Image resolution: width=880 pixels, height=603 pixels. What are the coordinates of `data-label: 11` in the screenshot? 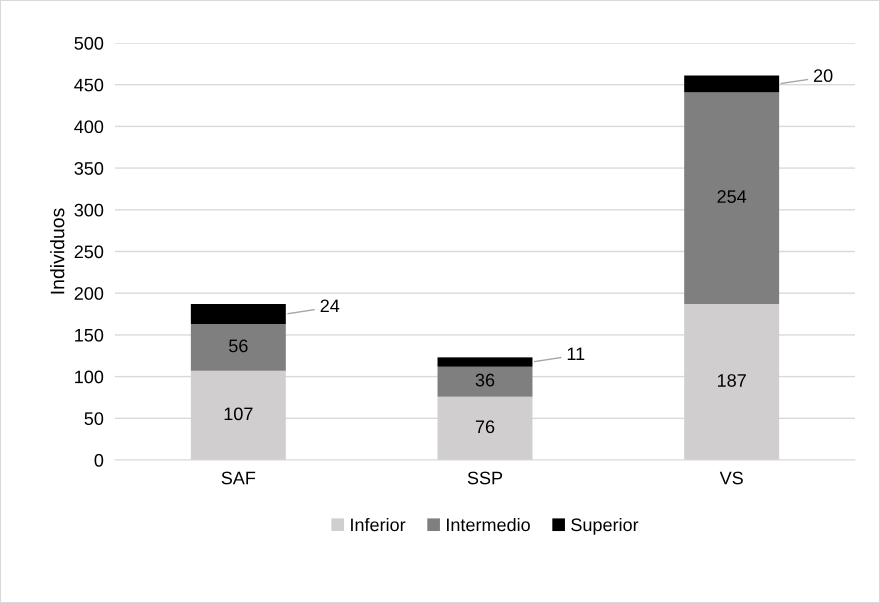 It's located at (576, 354).